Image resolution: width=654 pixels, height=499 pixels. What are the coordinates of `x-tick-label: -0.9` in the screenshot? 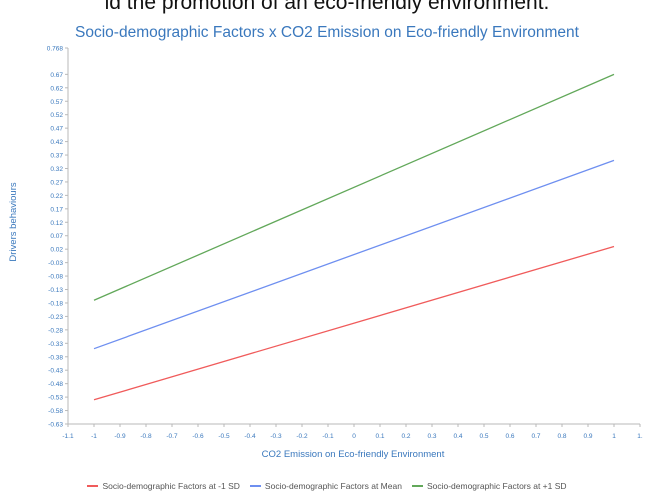 It's located at (120, 436).